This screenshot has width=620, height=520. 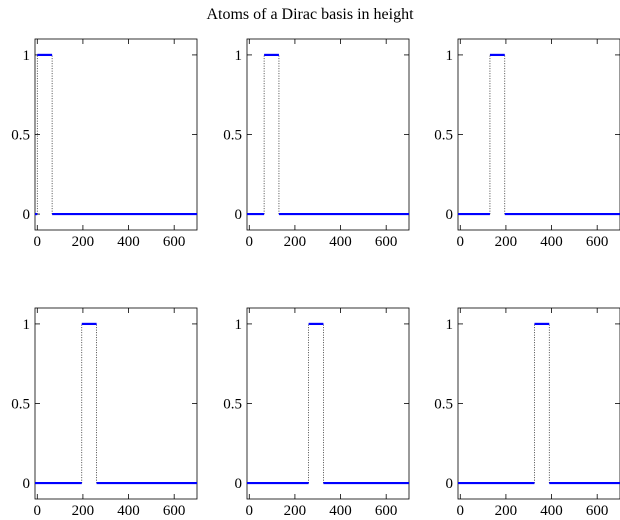 I want to click on subplot-4: 0 200 400 600 0 0.5 1, so click(x=104, y=413).